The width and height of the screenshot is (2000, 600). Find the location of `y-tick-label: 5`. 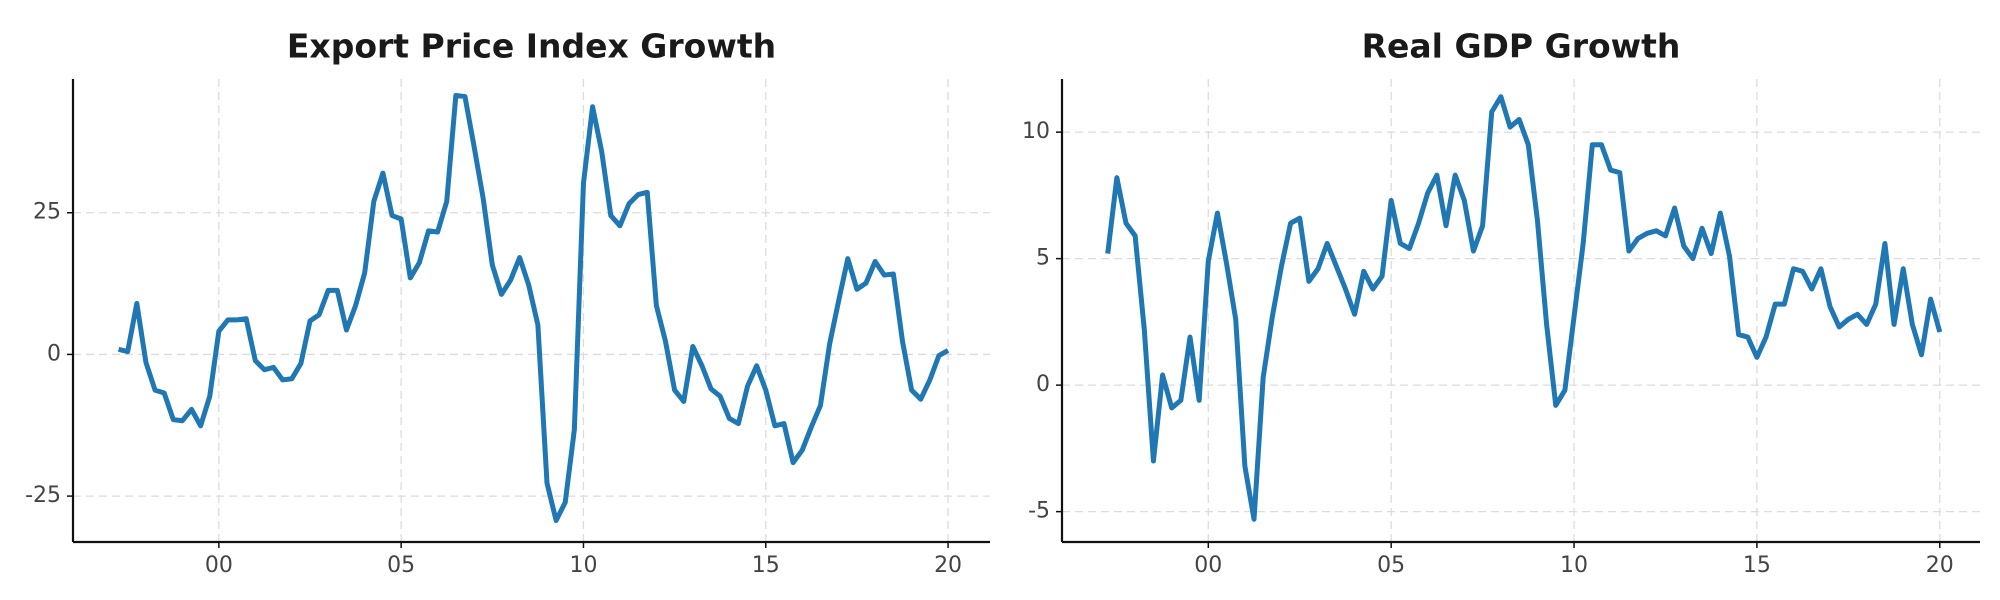

y-tick-label: 5 is located at coordinates (1043, 258).